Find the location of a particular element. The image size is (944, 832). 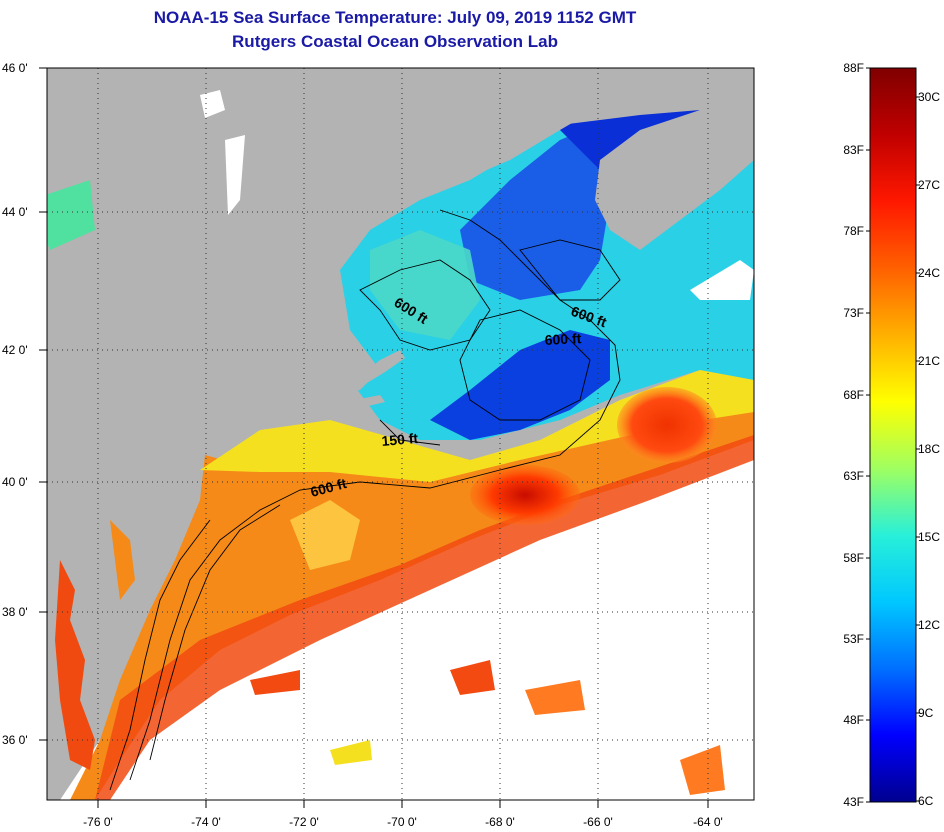

fahrenheit-label: 88F is located at coordinates (853, 68).